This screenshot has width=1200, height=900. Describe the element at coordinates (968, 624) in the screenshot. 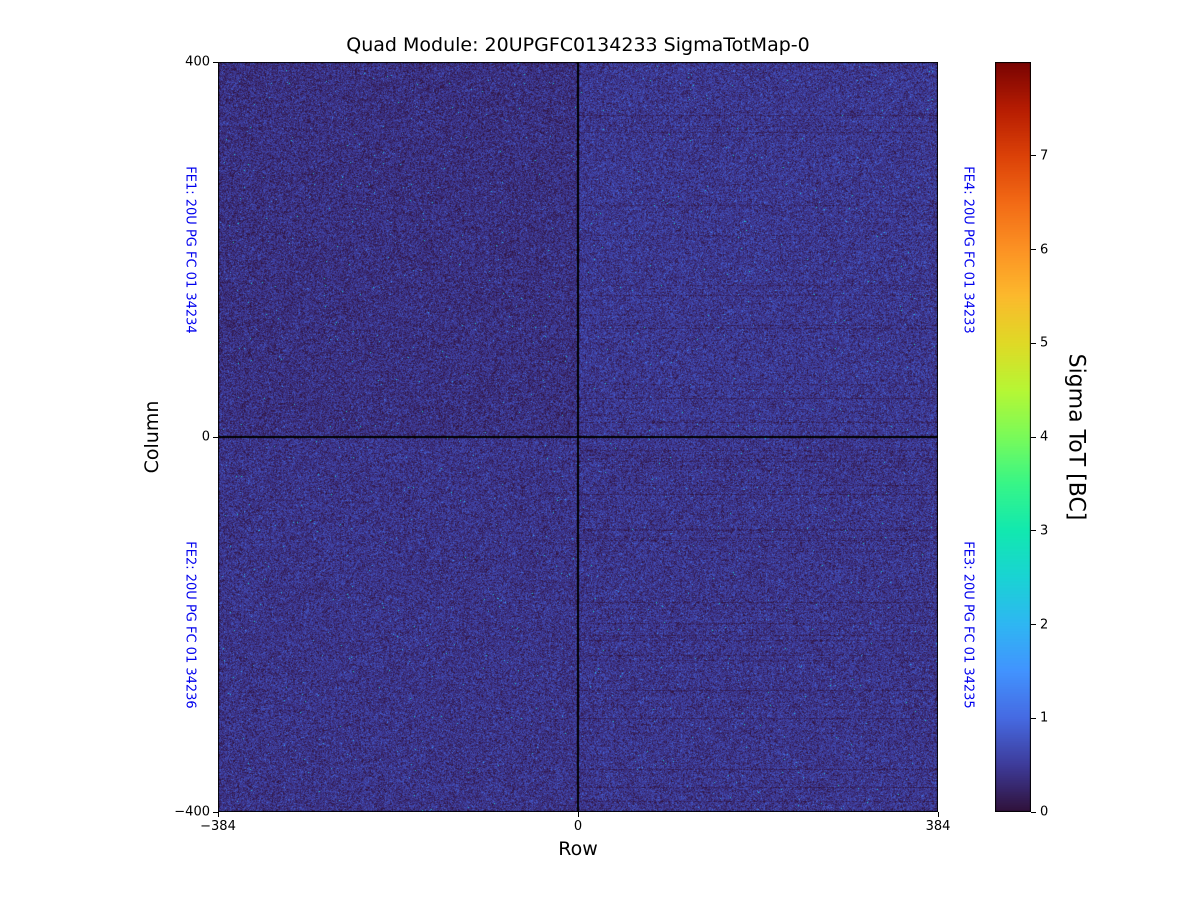

I see `fe-label-fe3: FE3: 20U PG FC 01 34235` at that location.